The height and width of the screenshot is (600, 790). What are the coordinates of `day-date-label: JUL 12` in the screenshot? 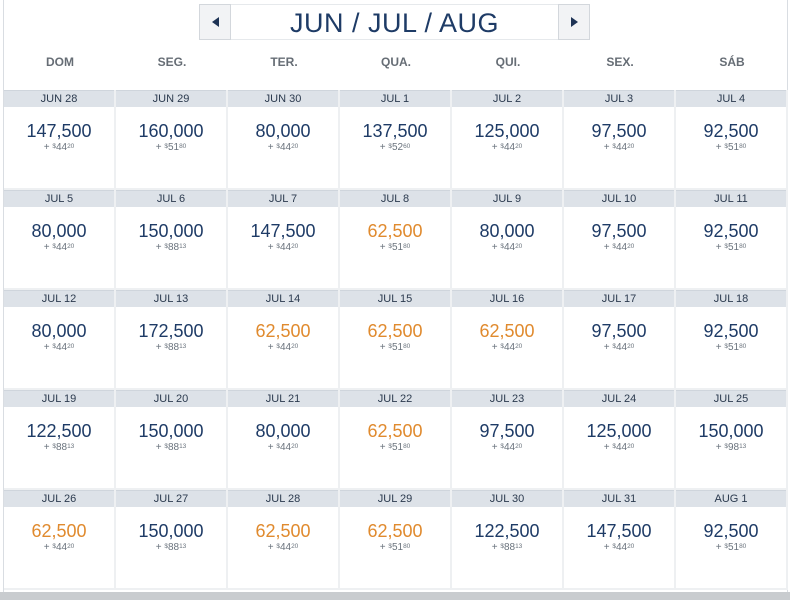 It's located at (59, 298).